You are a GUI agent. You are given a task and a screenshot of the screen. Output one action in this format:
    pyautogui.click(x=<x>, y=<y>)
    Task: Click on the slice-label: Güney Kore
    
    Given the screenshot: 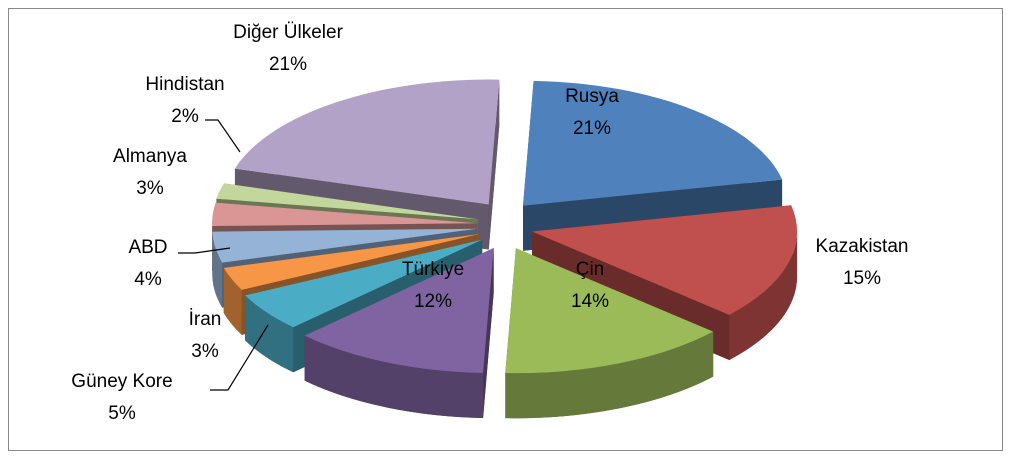 What is the action you would take?
    pyautogui.click(x=121, y=381)
    